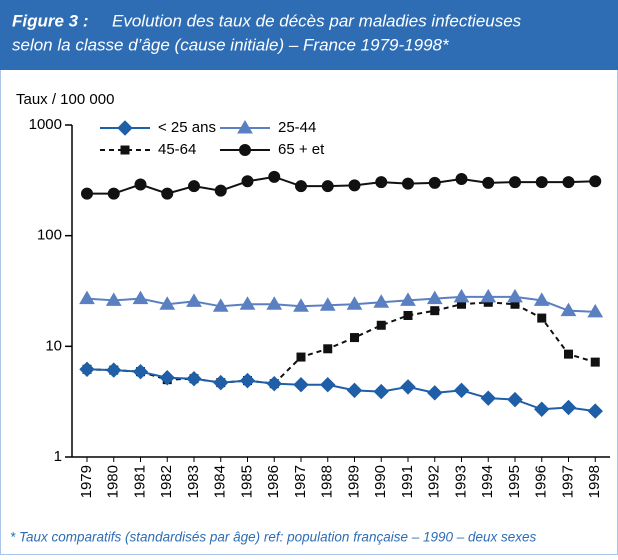  I want to click on legend-label: 25-44, so click(297, 127).